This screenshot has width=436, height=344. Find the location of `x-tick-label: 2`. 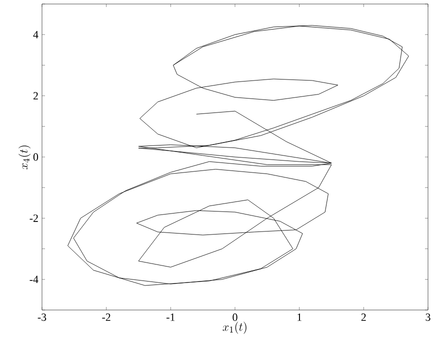

x-tick-label: 2 is located at coordinates (363, 317).